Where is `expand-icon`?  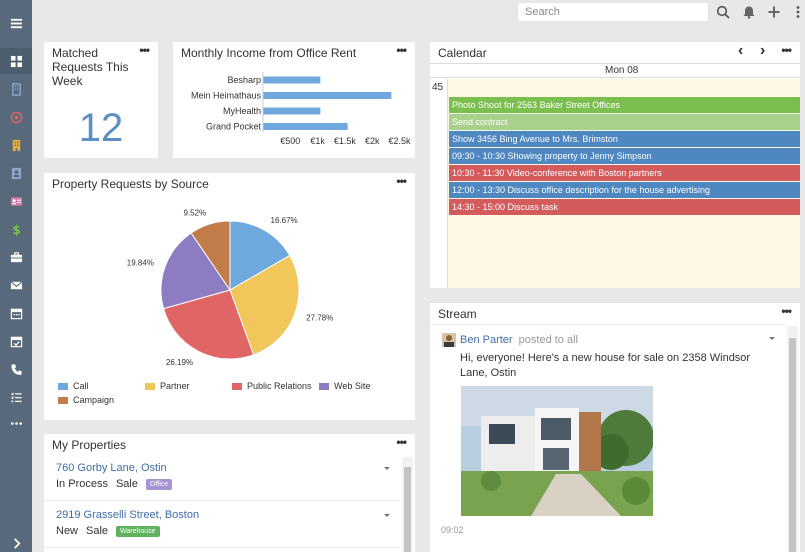
expand-icon is located at coordinates (16, 541).